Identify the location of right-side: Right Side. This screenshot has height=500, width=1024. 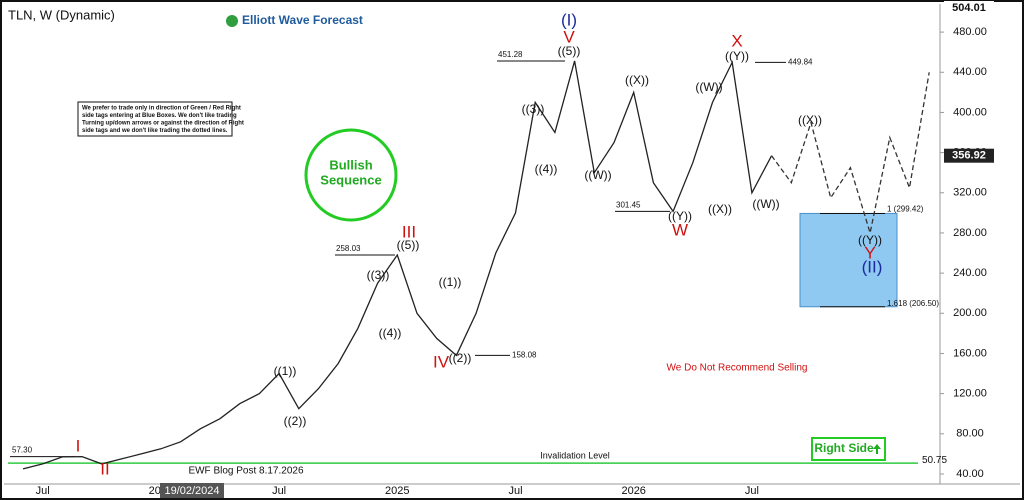
(844, 448).